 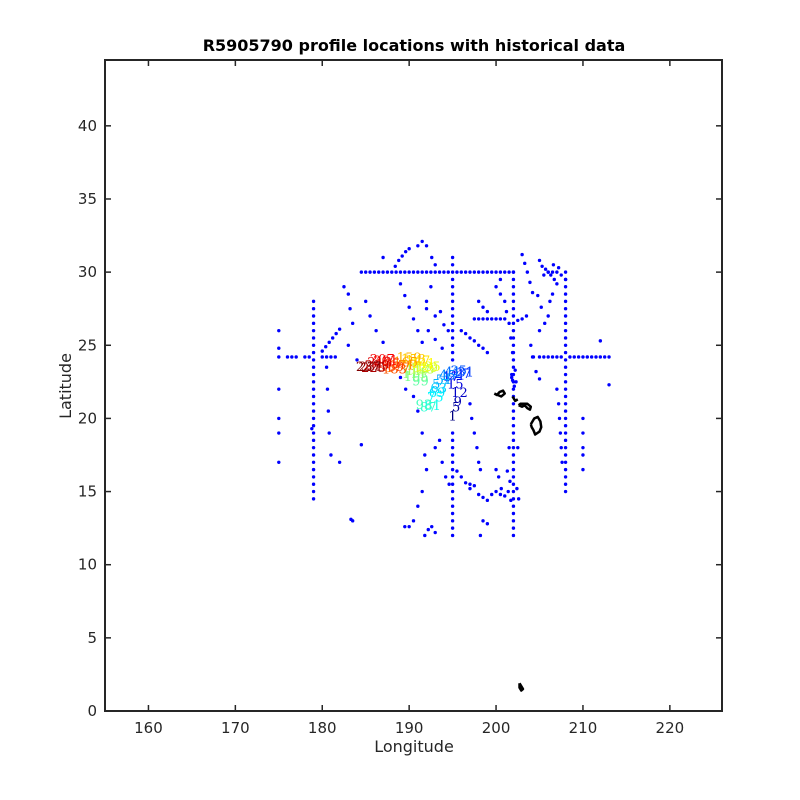 I want to click on profile-label: 41, so click(x=452, y=373).